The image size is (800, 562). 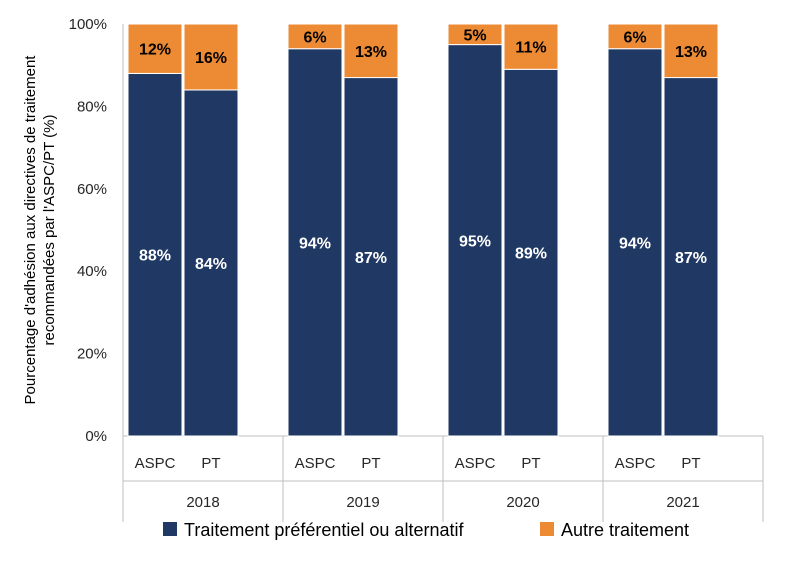 I want to click on x-group-label: 2019, so click(x=362, y=502).